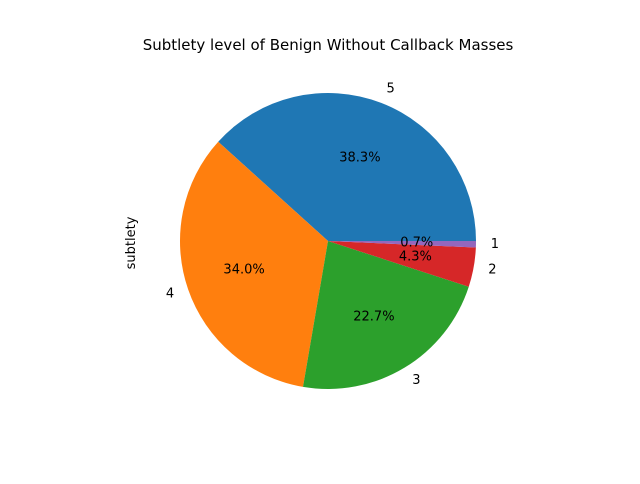  Describe the element at coordinates (170, 294) in the screenshot. I see `slice-label-4: 4` at that location.